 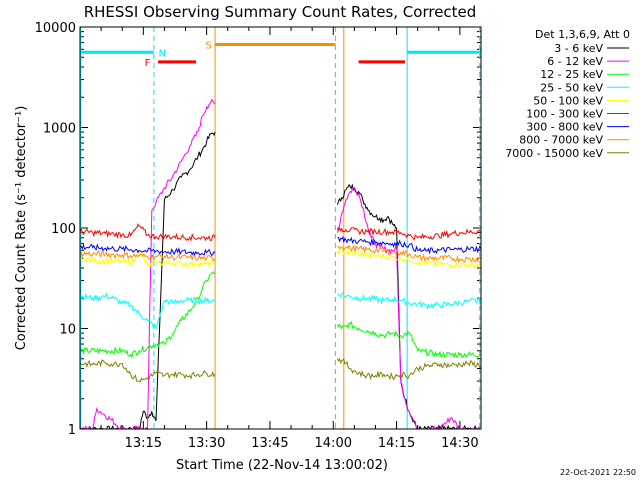 I want to click on x-tick-label: 14:15, so click(x=396, y=443).